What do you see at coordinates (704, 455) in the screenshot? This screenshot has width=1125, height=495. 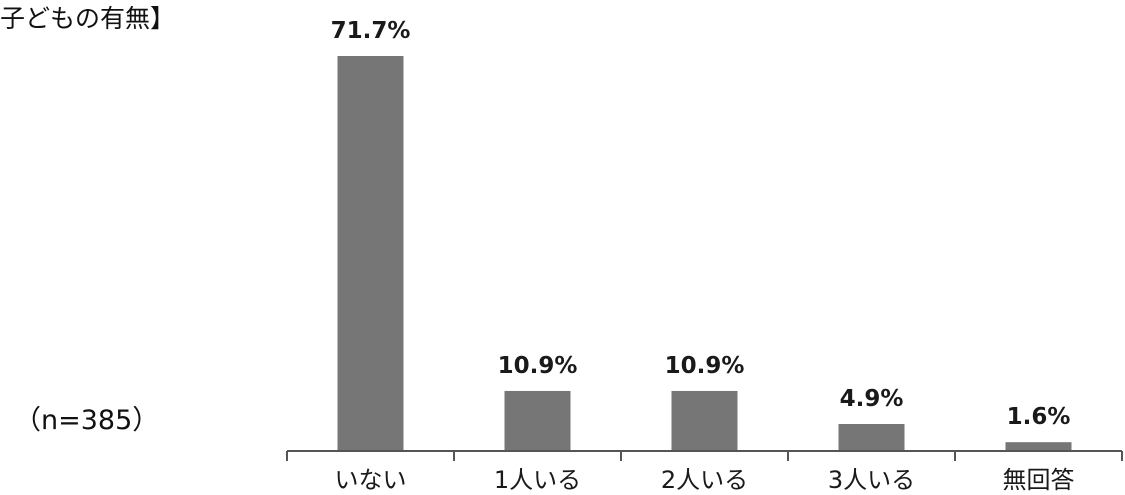 I see `x-axis` at bounding box center [704, 455].